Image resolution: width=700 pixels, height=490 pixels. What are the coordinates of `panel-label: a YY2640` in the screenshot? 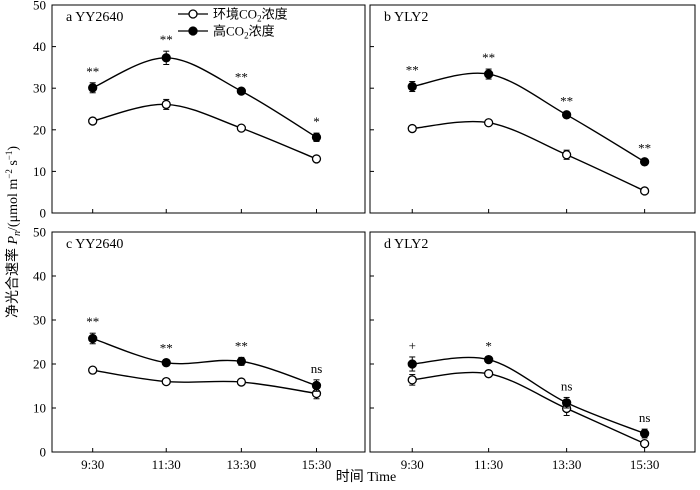 It's located at (94, 17).